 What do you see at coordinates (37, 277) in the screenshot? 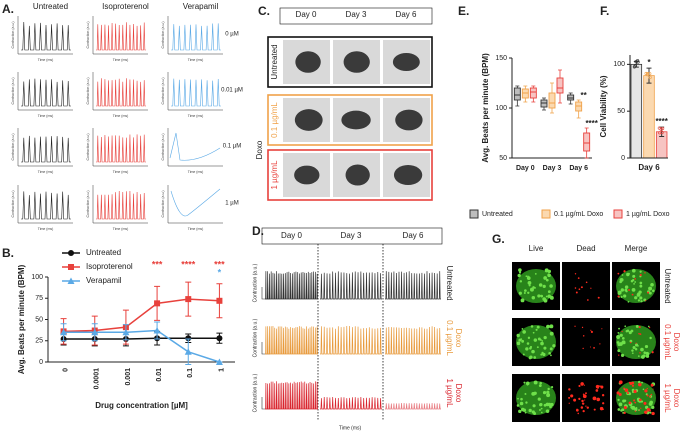
I see `y-tick-label: 100` at bounding box center [37, 277].